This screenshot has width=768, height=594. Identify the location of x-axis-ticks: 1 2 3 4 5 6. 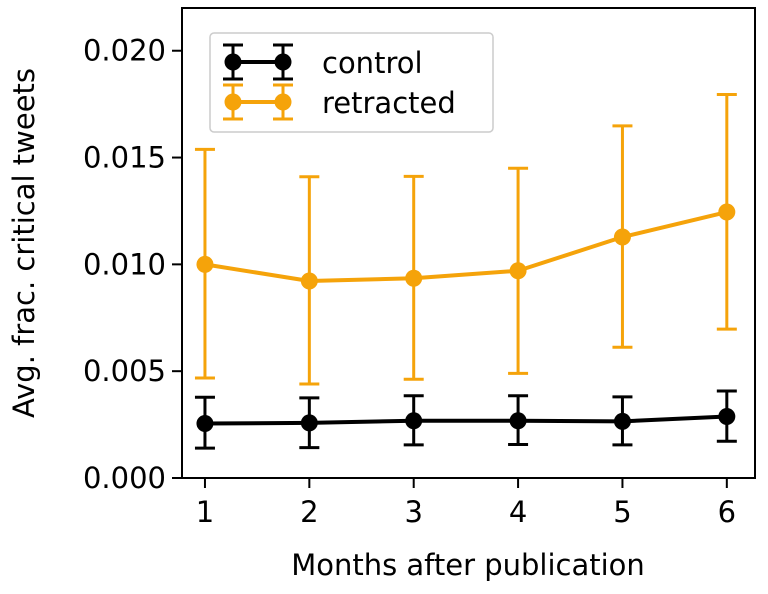
(466, 503).